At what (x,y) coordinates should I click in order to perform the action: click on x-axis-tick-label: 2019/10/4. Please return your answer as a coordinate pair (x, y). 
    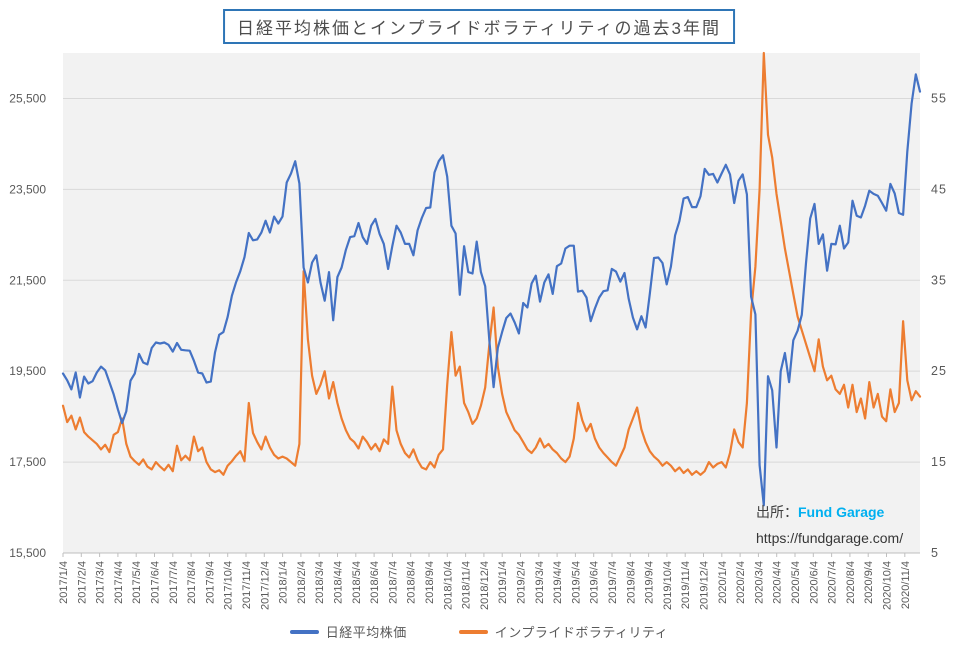
    Looking at the image, I should click on (668, 585).